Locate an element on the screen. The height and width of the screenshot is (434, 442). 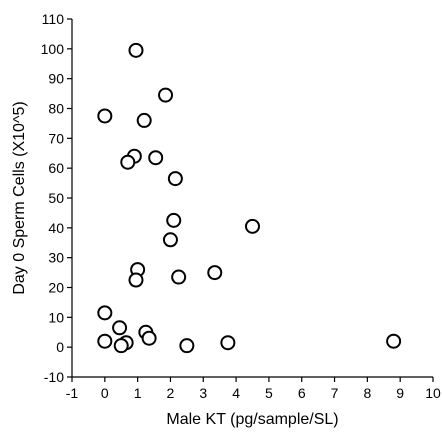
y-axis: -10 0 10 20 30 40 50 60 70 80 90 100 110 is located at coordinates (57, 198).